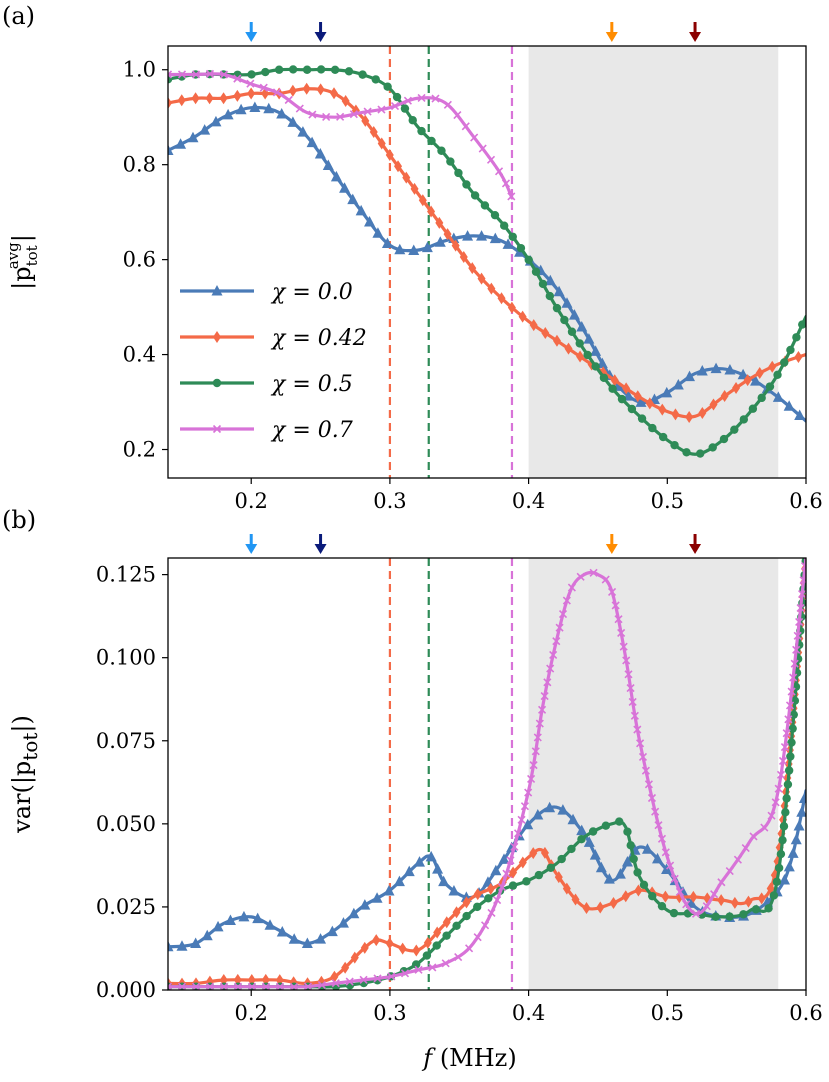  Describe the element at coordinates (126, 741) in the screenshot. I see `y-tick-label: 0.075` at that location.